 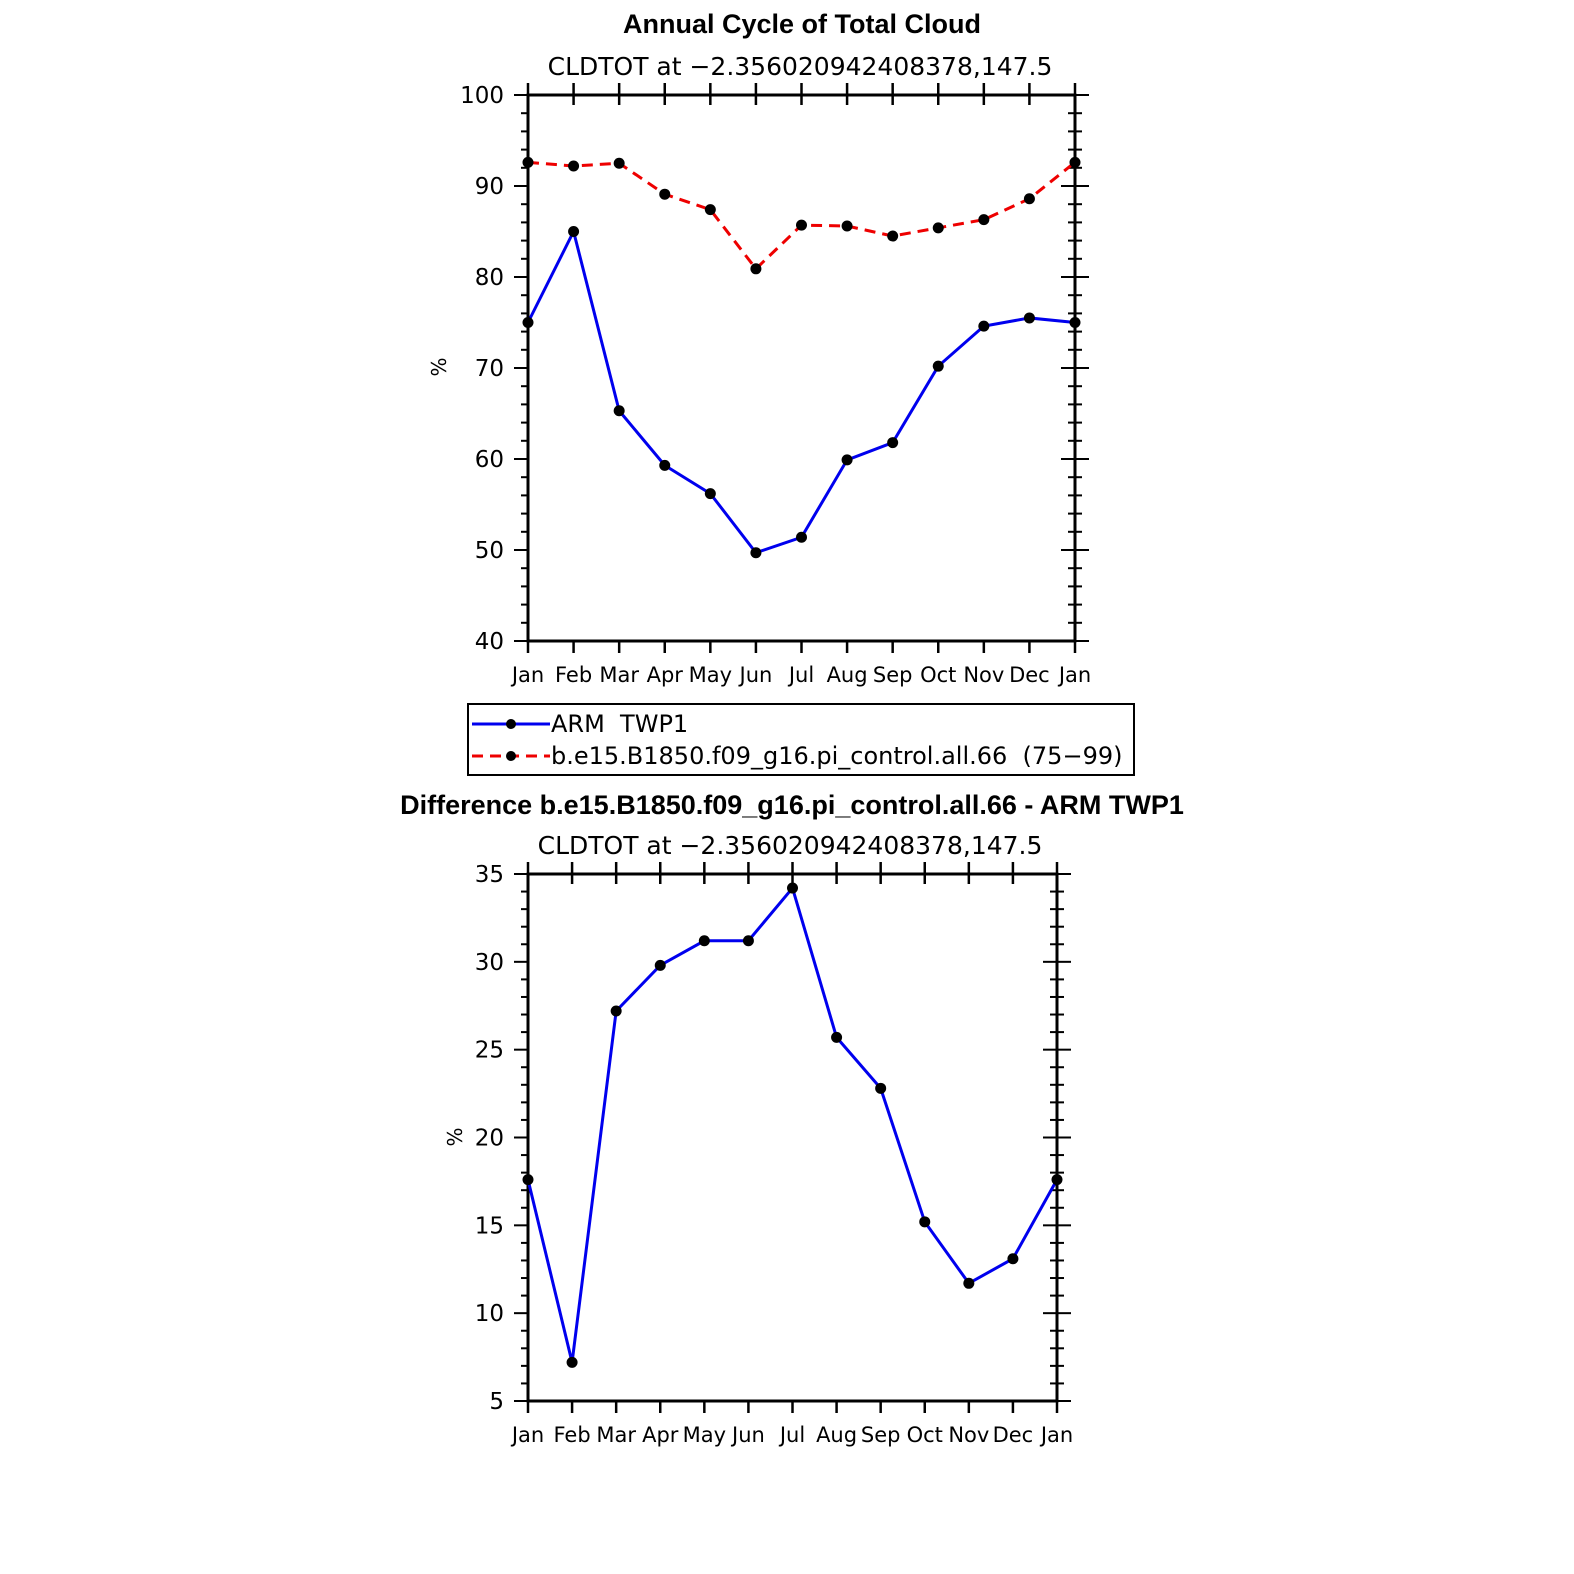 What do you see at coordinates (489, 1051) in the screenshot?
I see `y-tick-label: 25` at bounding box center [489, 1051].